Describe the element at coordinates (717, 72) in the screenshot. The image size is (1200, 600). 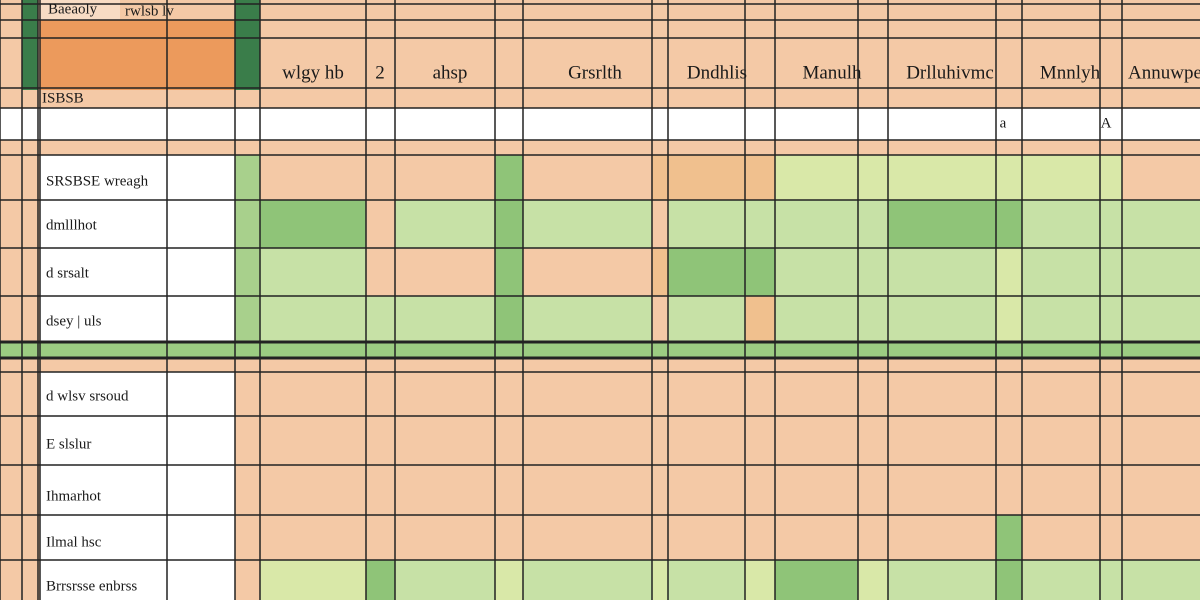
I see `column-header: Dndhlis` at that location.